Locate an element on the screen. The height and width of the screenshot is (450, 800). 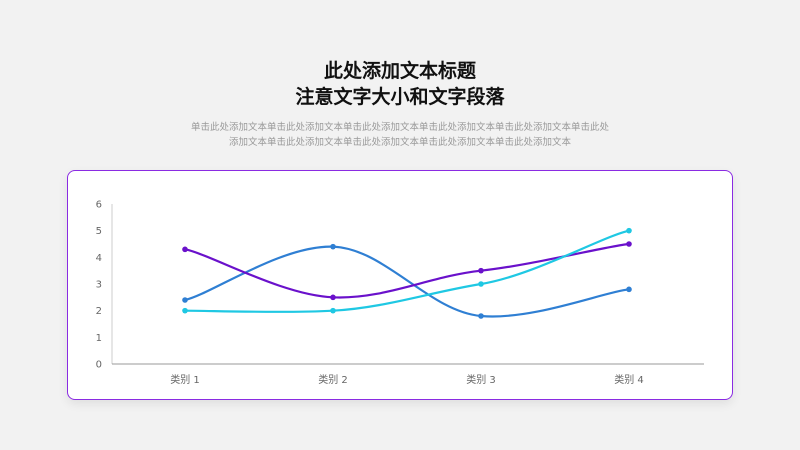
y-axis-labels: 0 1 2 3 4 5 6 is located at coordinates (99, 285).